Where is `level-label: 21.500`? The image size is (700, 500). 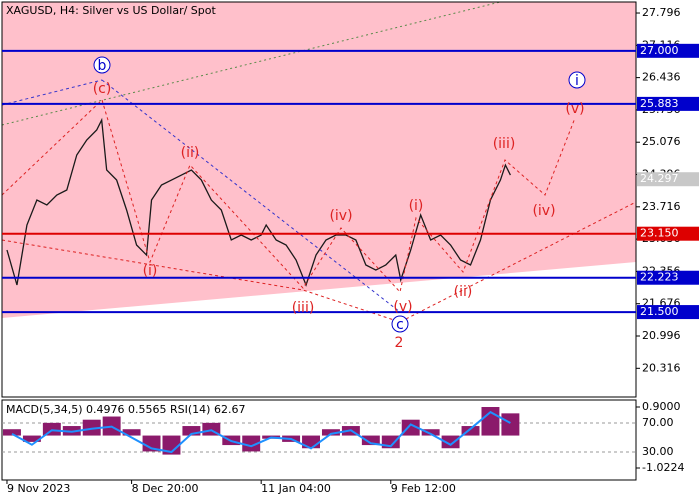 level-label: 21.500 is located at coordinates (659, 311).